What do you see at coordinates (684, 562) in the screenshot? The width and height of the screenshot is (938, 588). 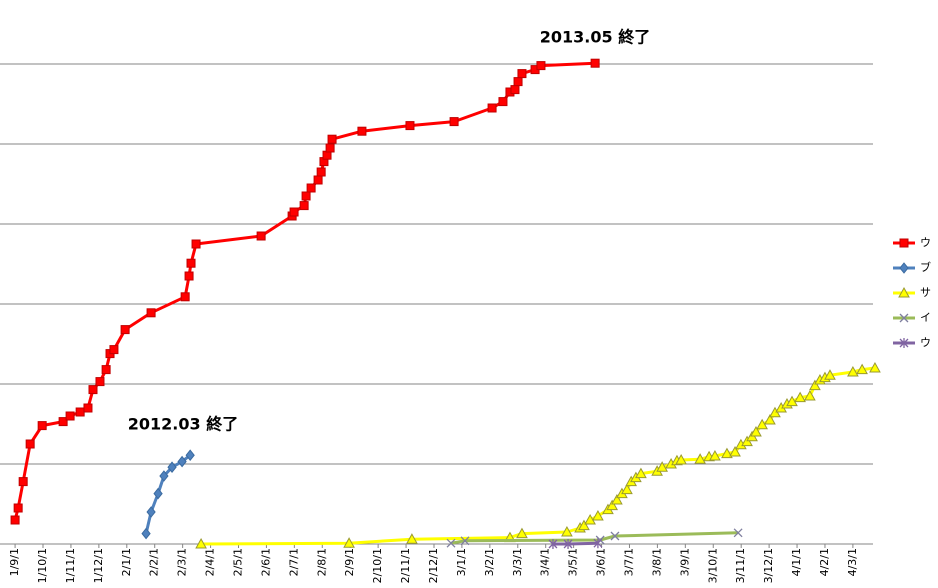 I see `x-tick-label: 3/9/1` at bounding box center [684, 562].